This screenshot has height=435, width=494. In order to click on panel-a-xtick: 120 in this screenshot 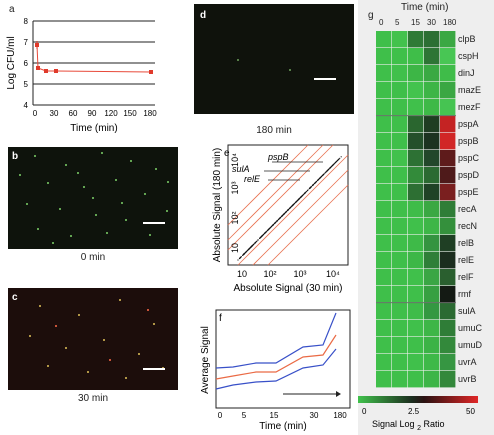, I will do `click(111, 113)`.